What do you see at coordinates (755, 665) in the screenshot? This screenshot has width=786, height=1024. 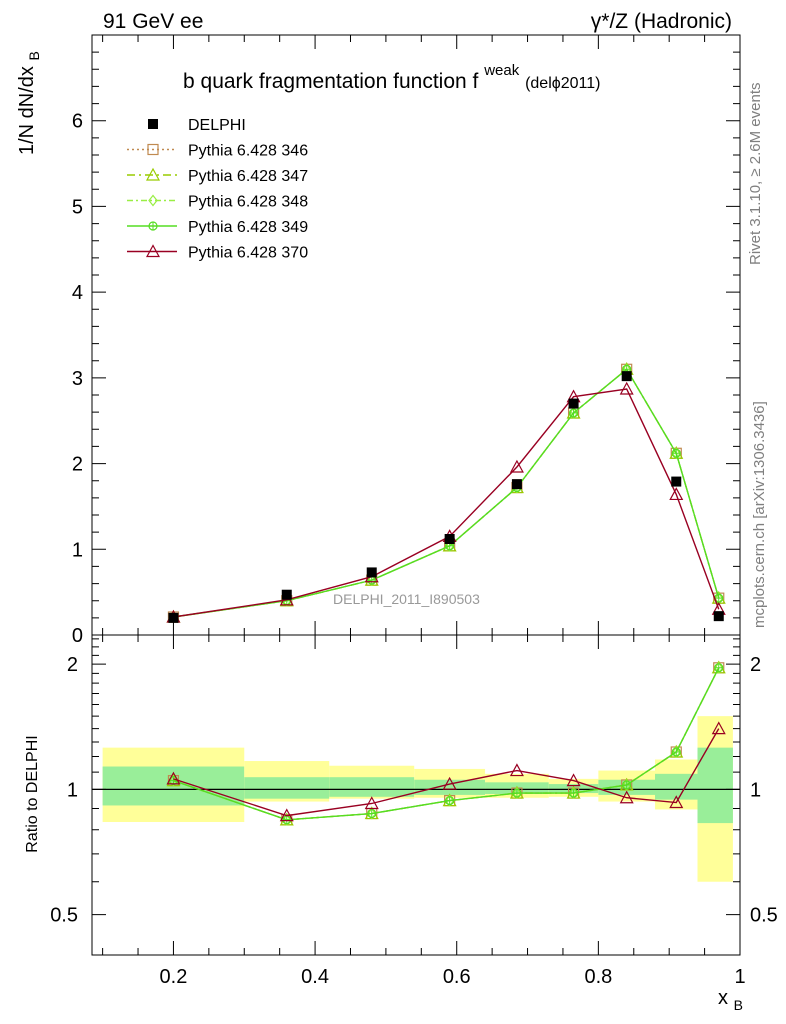 I see `ratio-ytick-label-right: 2` at bounding box center [755, 665].